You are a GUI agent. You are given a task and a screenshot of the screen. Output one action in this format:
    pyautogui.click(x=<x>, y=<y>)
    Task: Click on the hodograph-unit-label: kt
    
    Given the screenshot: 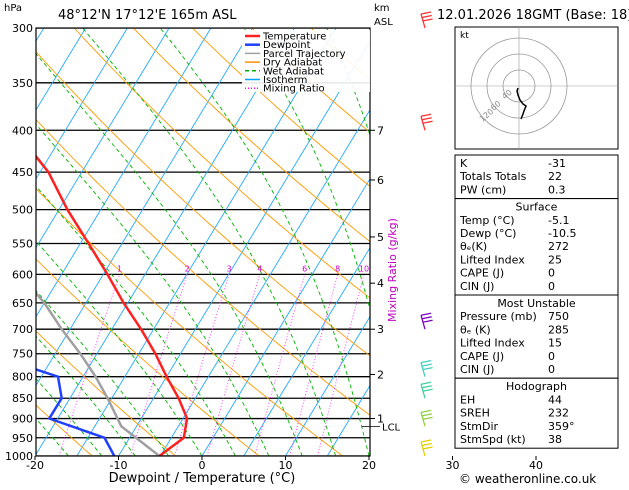 What is the action you would take?
    pyautogui.click(x=464, y=36)
    